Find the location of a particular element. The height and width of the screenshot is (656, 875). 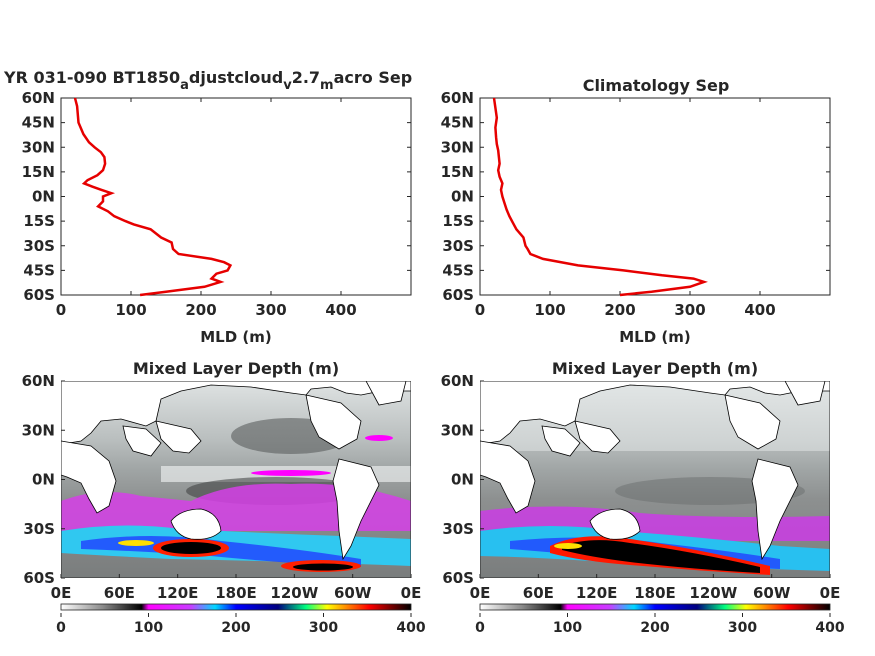

x-axis-label-2: MLD (m) is located at coordinates (655, 337).